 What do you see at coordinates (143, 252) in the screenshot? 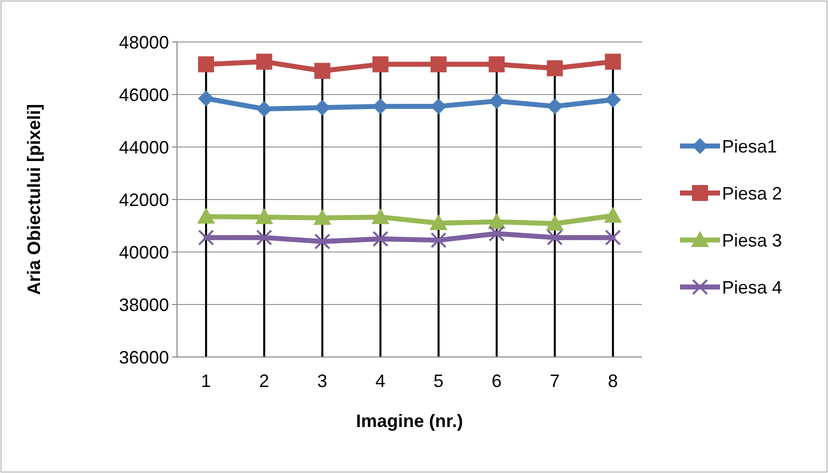
I see `y-tick-label: 40000` at bounding box center [143, 252].